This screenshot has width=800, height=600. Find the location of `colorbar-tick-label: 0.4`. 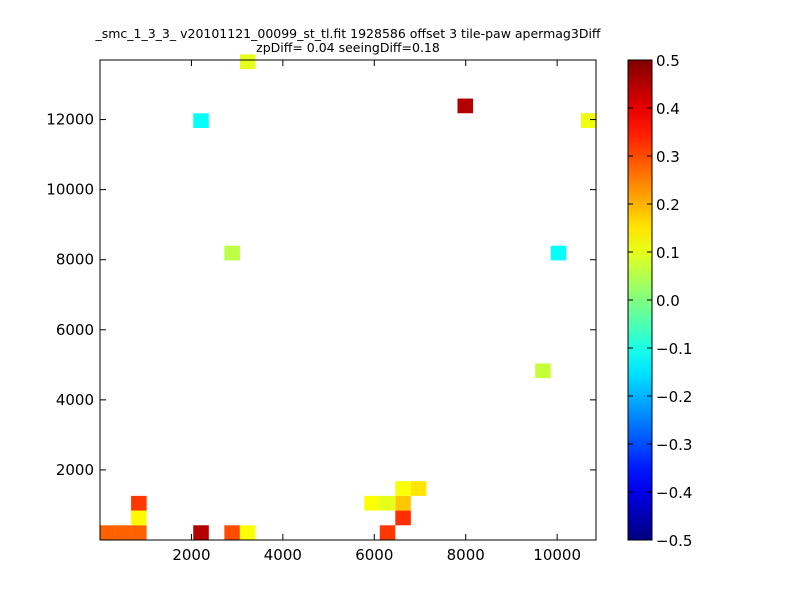

colorbar-tick-label: 0.4 is located at coordinates (668, 109).